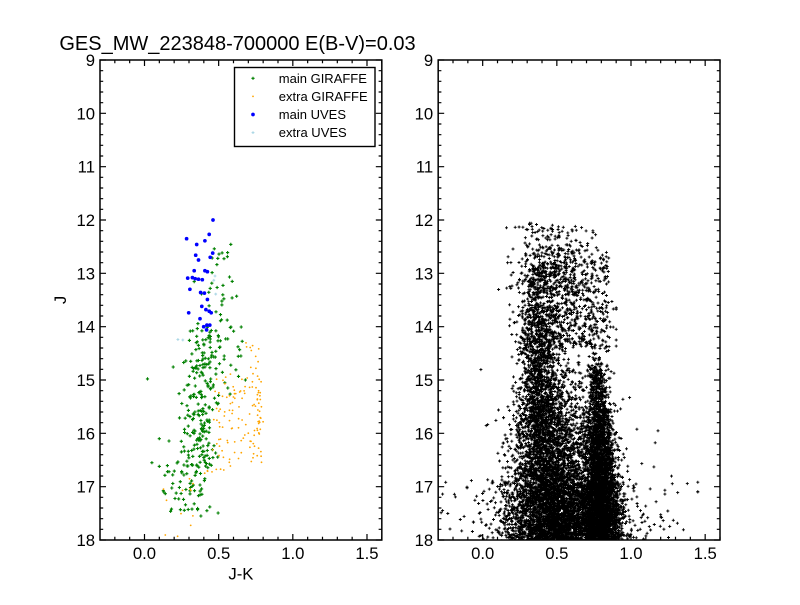  Describe the element at coordinates (323, 96) in the screenshot. I see `svg-text: extra GIRAFFE` at that location.